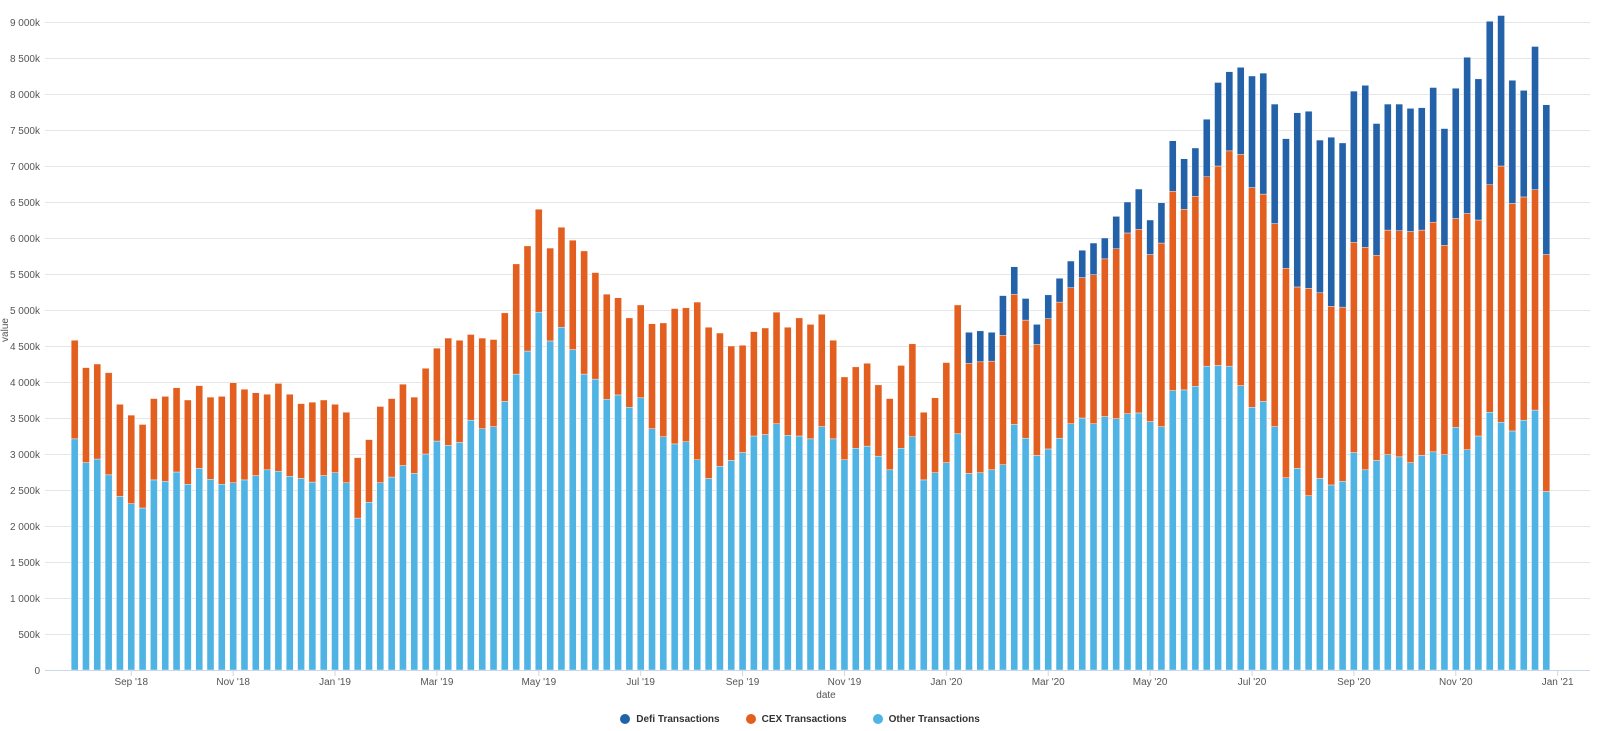 Image resolution: width=1600 pixels, height=731 pixels. Describe the element at coordinates (1456, 682) in the screenshot. I see `x-tick-label: Nov '20` at that location.